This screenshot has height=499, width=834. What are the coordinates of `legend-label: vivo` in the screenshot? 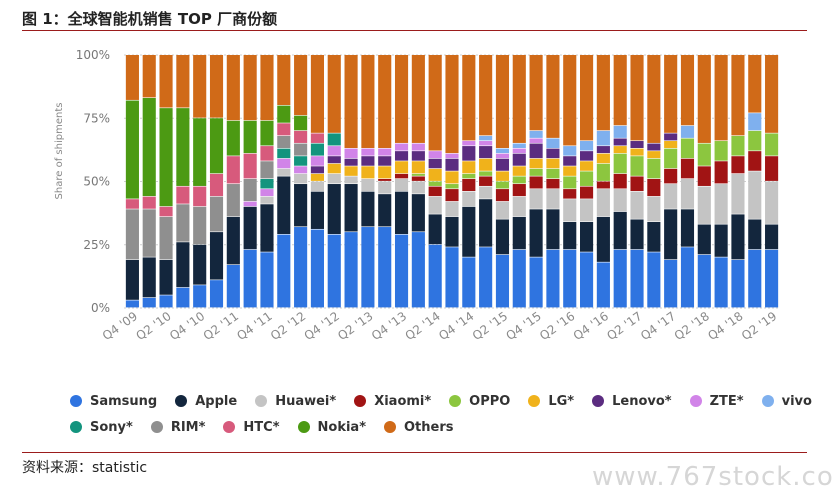 It's located at (796, 401).